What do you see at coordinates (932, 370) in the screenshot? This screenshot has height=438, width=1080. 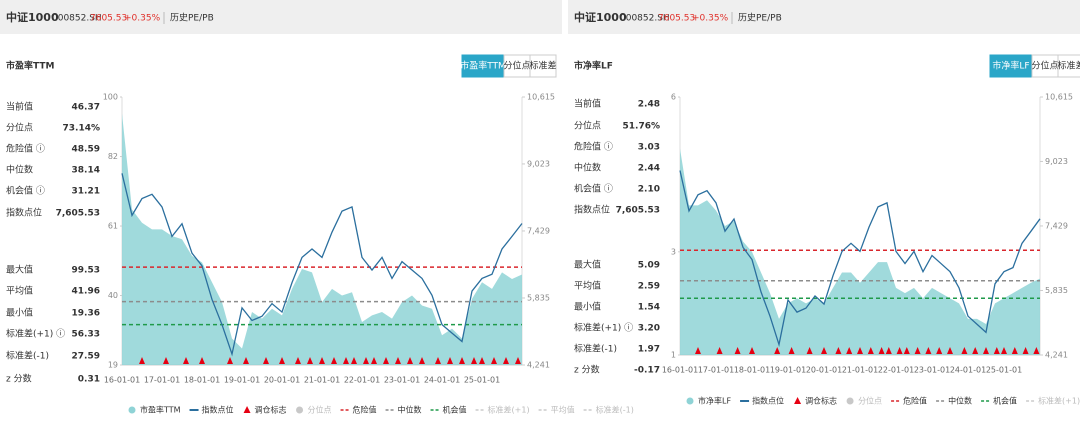 I see `x-tick-label: 23-01-01` at bounding box center [932, 370].